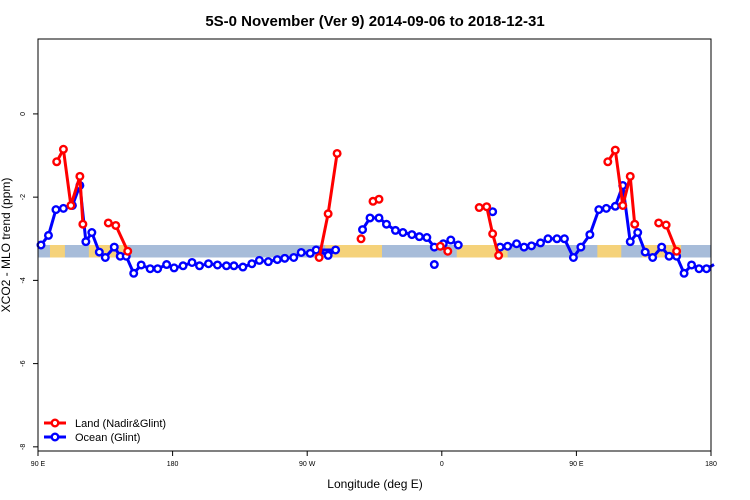  What do you see at coordinates (57, 251) in the screenshot?
I see `land-band-segment` at bounding box center [57, 251].